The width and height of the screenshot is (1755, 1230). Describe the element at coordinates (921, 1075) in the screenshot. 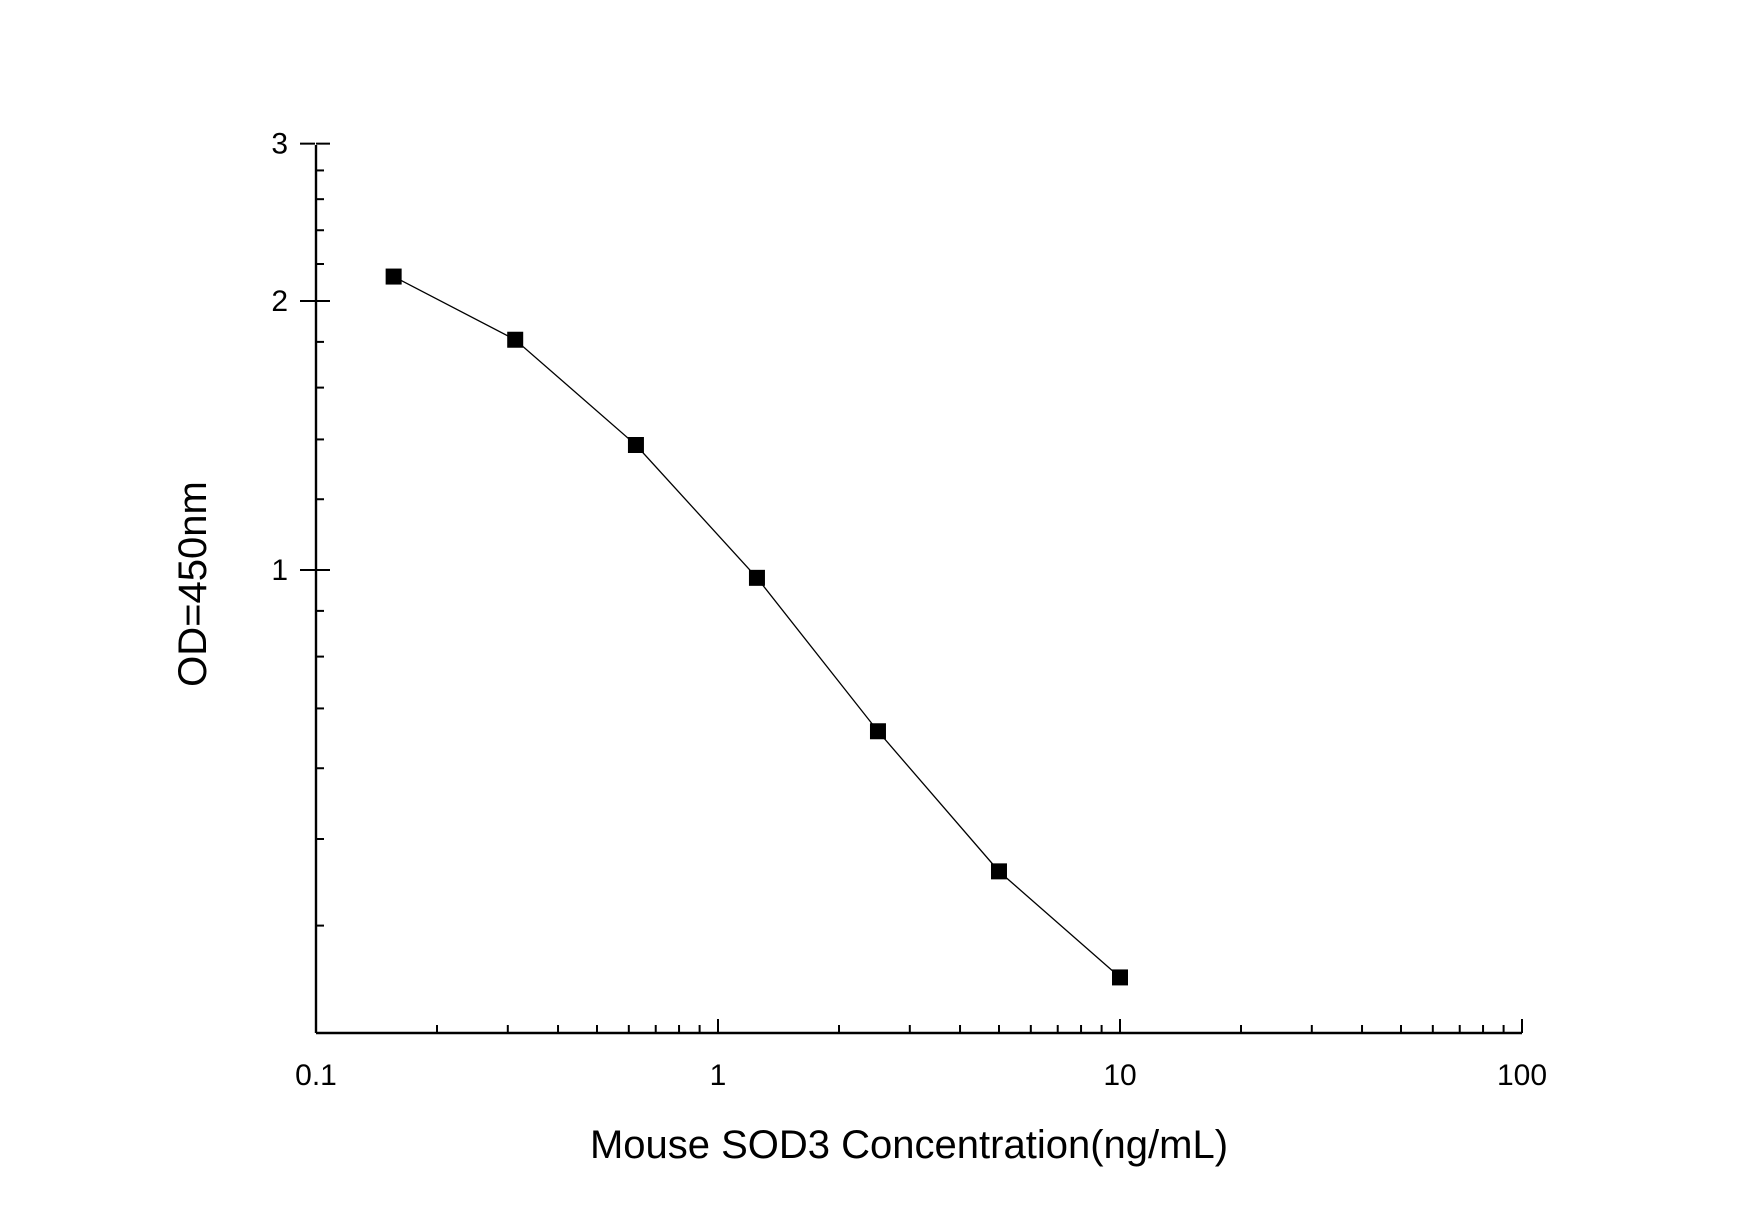

I see `x-tick-labels: 0.1 1 10 100` at that location.